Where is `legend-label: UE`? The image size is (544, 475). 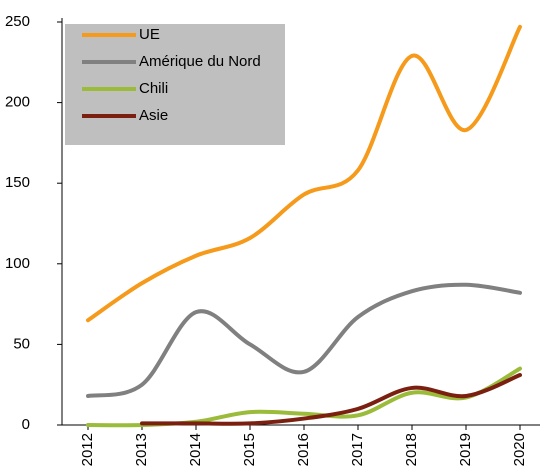 legend-label: UE is located at coordinates (149, 34).